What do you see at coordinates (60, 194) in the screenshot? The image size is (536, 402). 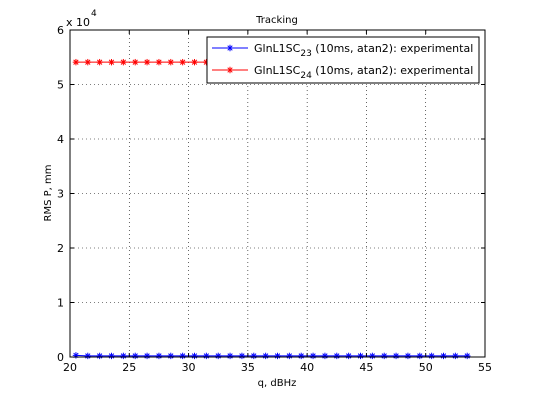 I see `y-tick-label: 3` at bounding box center [60, 194].